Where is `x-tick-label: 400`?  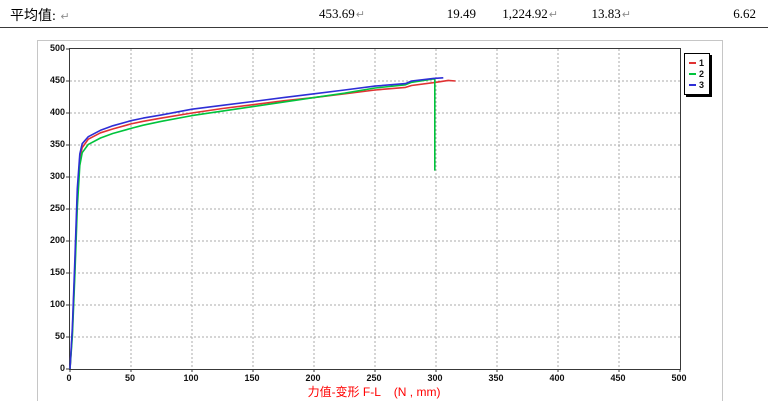 x-tick-label: 400 is located at coordinates (557, 378).